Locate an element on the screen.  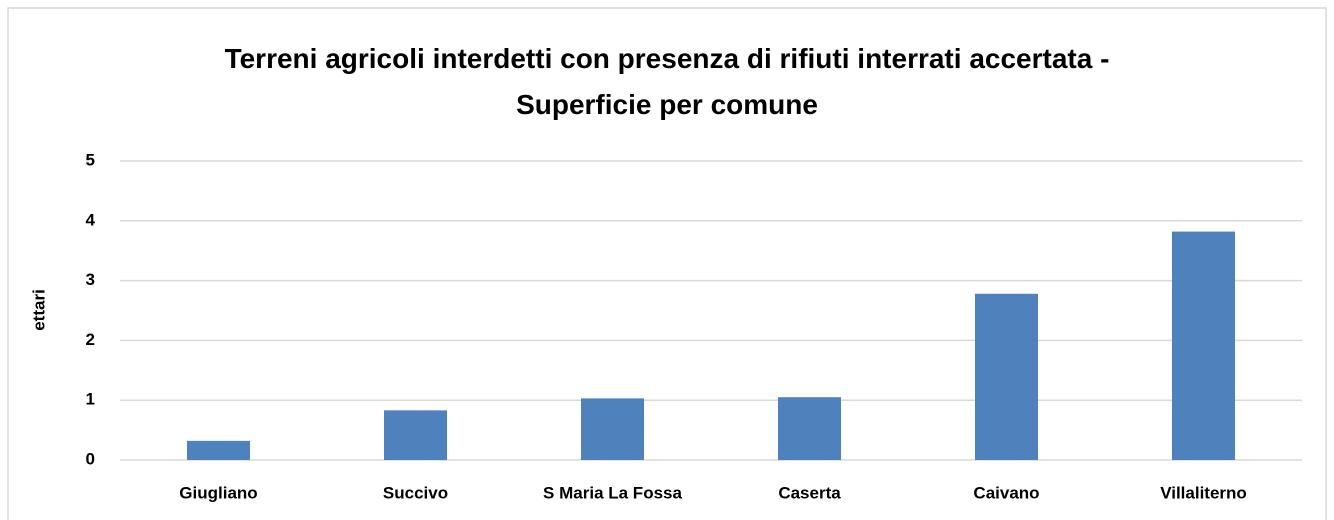
x-tick-label: Giugliano is located at coordinates (218, 492).